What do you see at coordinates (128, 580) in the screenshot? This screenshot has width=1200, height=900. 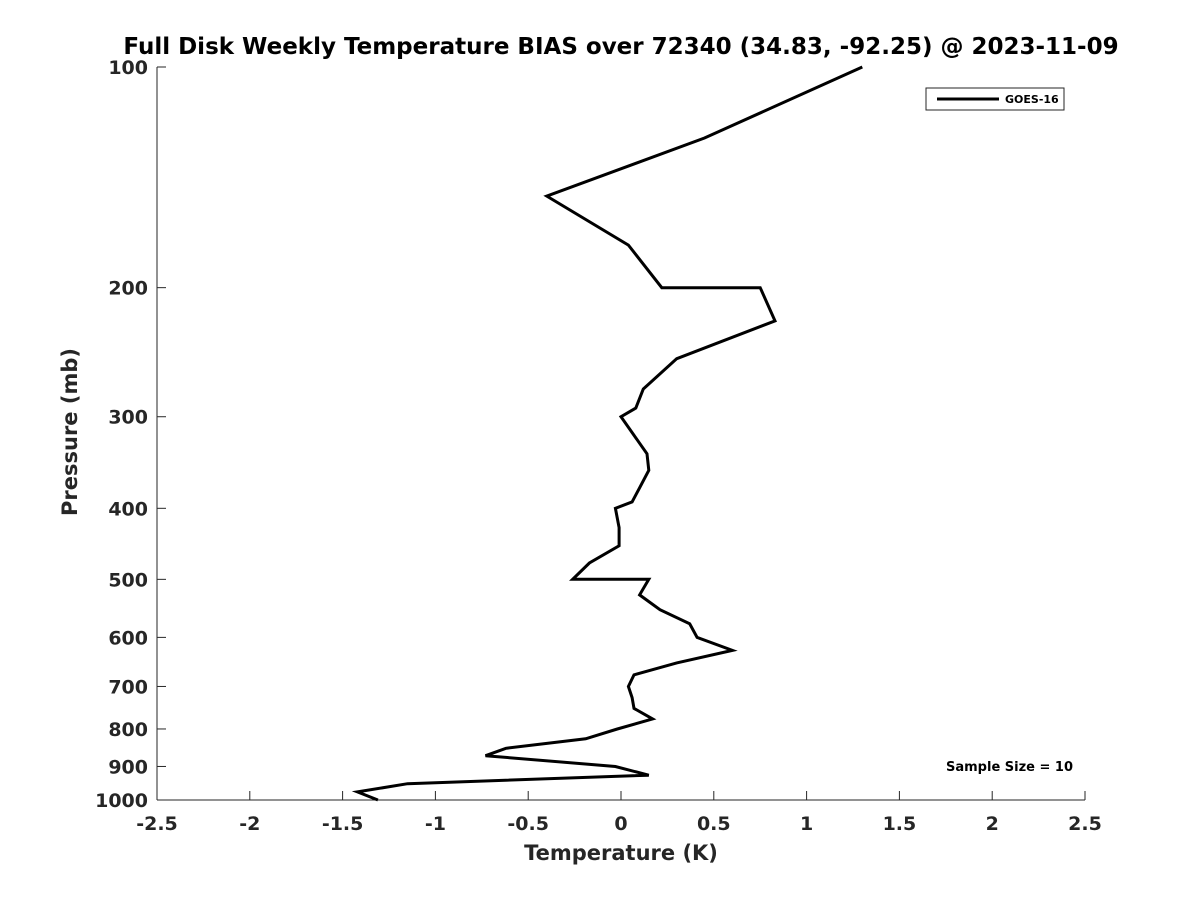 I see `y-tick-label: 500` at bounding box center [128, 580].